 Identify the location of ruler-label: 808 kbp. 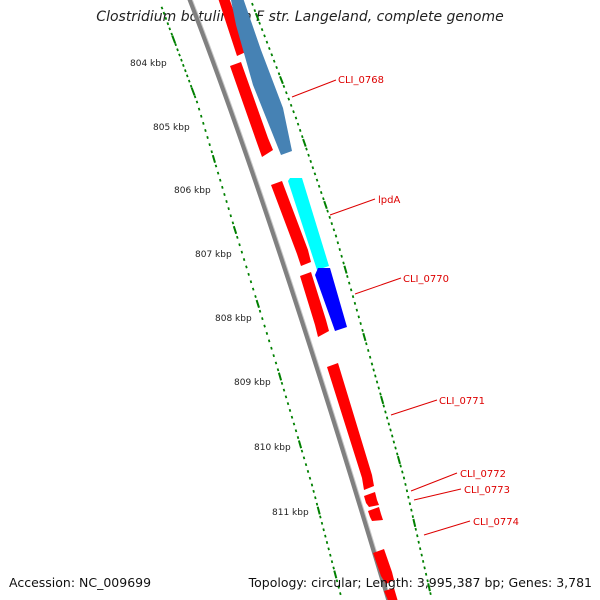
(233, 319).